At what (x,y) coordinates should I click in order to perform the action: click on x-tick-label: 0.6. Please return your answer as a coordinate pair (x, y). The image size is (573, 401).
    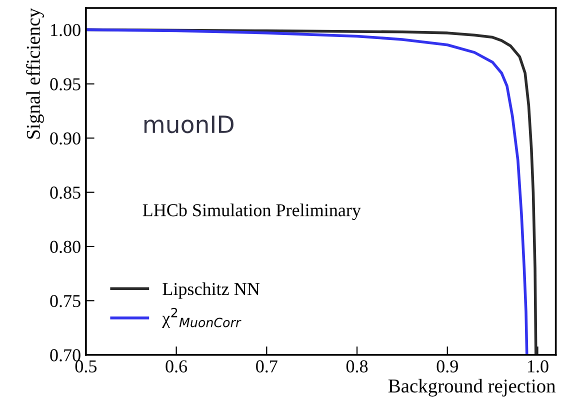
    Looking at the image, I should click on (177, 366).